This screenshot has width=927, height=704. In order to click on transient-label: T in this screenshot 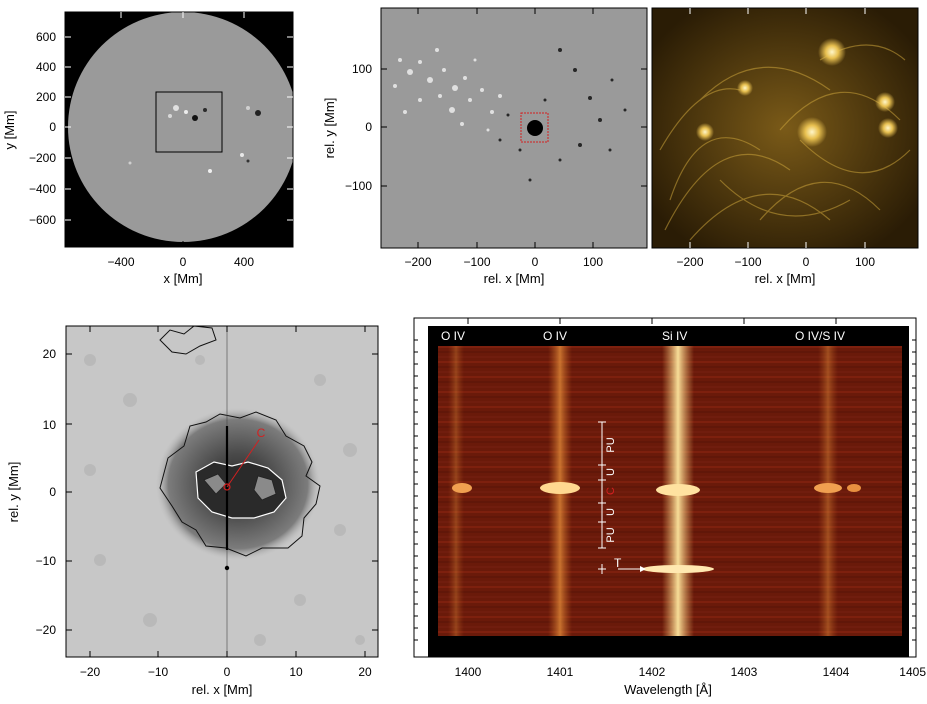, I will do `click(618, 563)`.